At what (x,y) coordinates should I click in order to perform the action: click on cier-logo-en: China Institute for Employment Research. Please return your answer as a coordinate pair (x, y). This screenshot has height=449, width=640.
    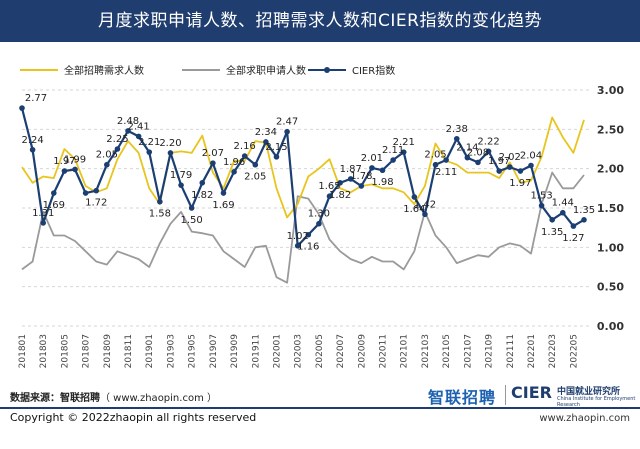
    Looking at the image, I should click on (596, 402).